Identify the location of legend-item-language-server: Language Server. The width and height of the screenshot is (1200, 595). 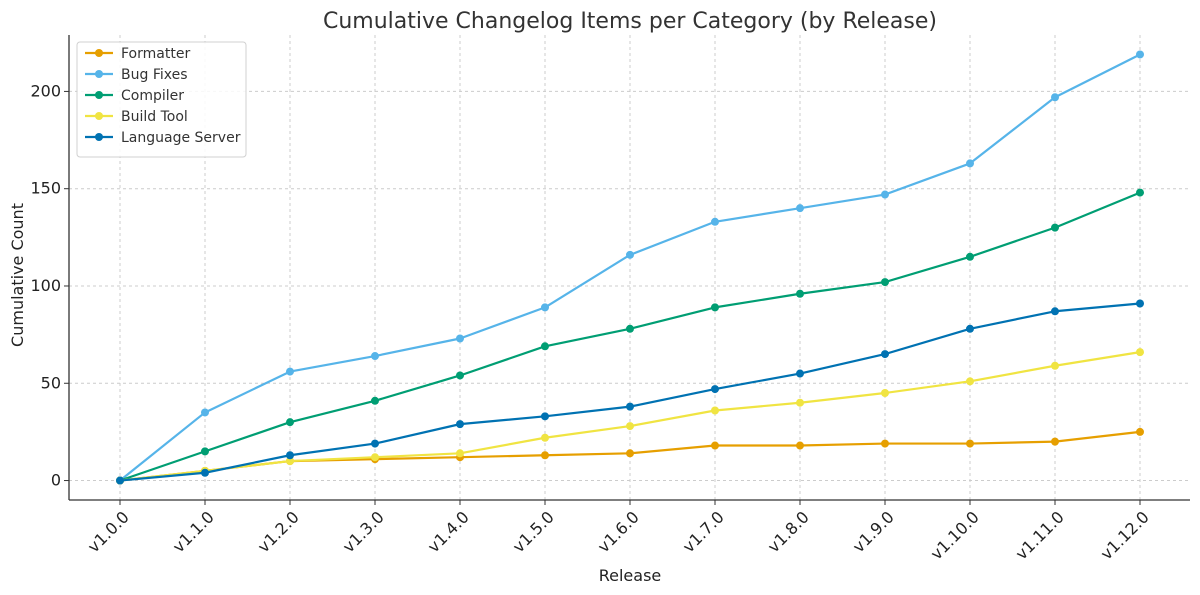
(163, 138).